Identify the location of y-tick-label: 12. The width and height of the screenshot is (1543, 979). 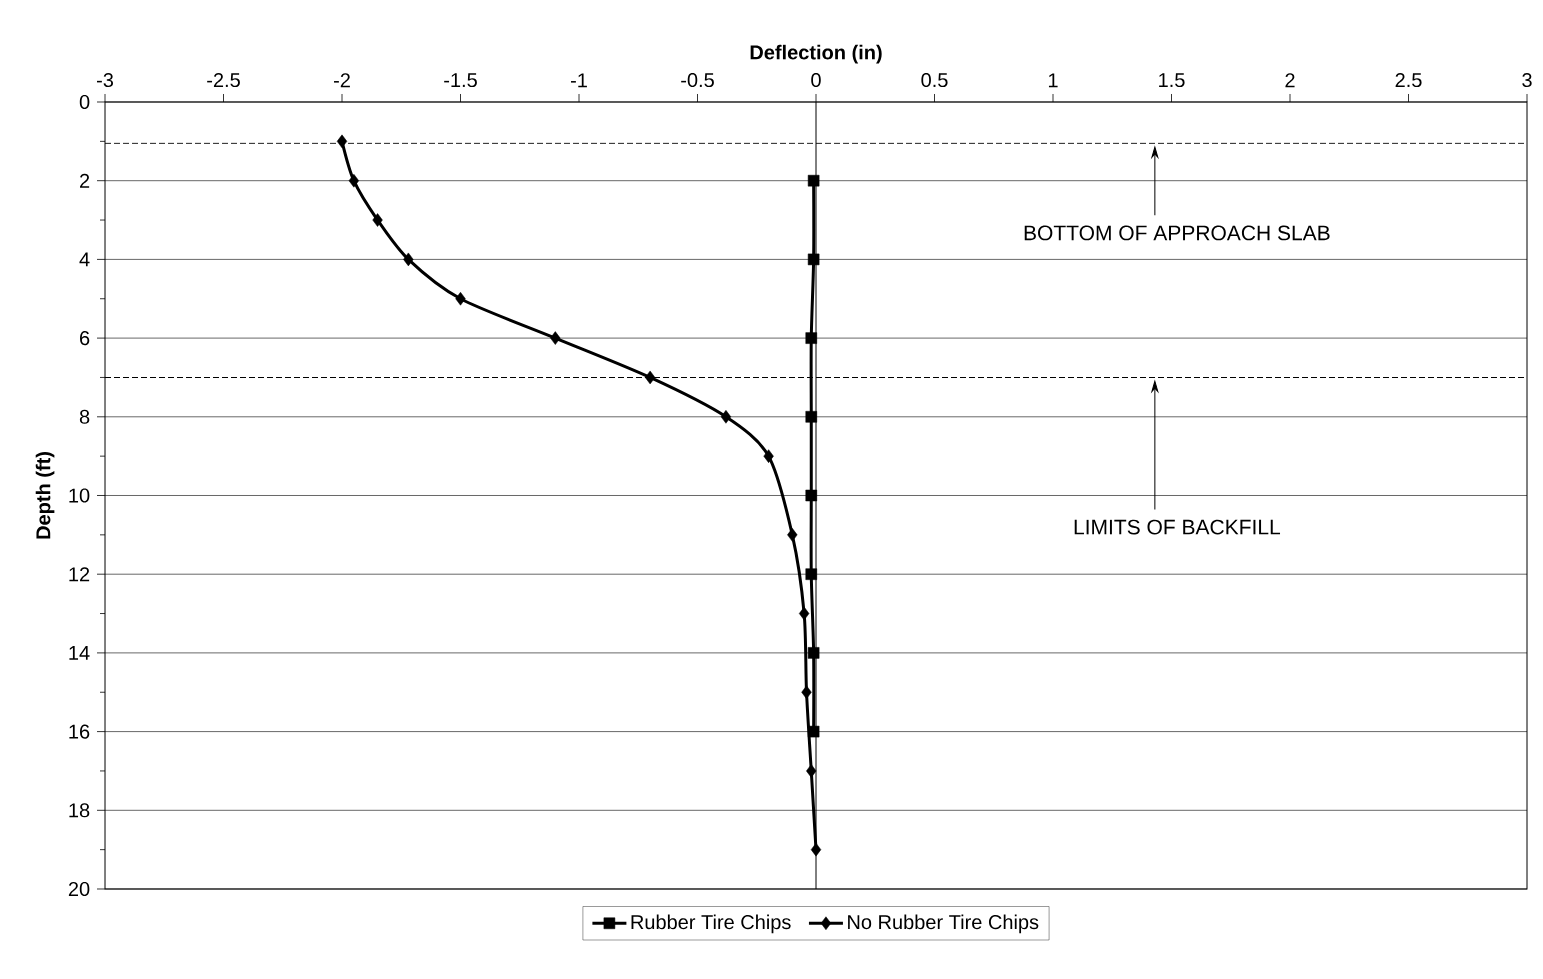
(79, 574).